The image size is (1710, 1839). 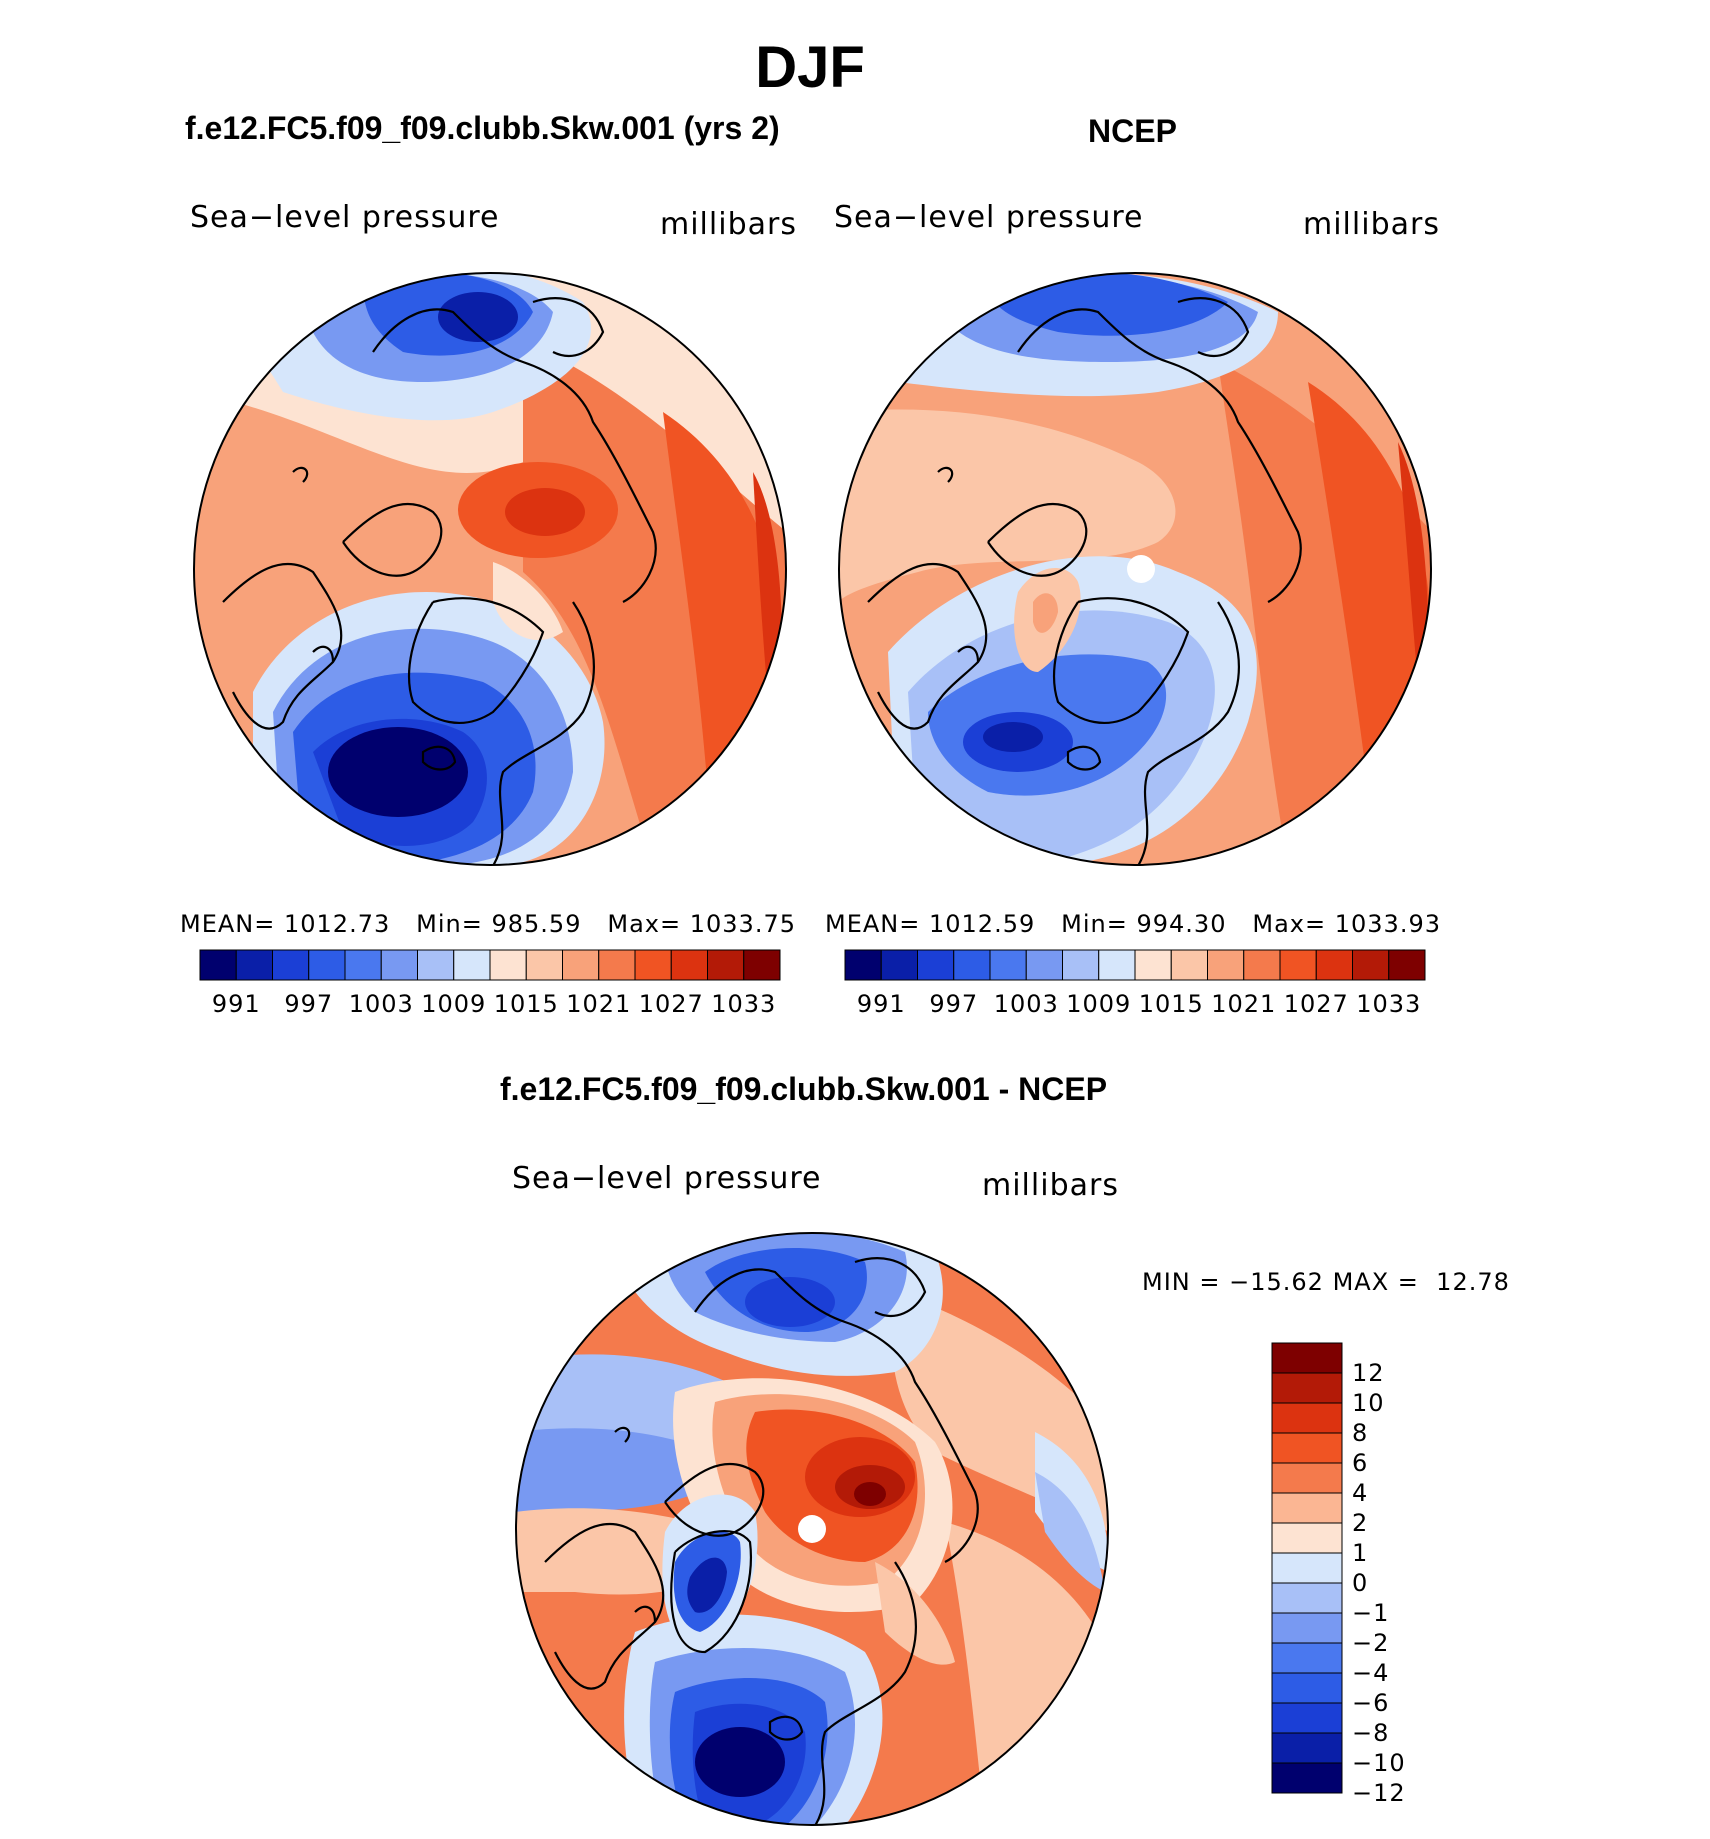 I want to click on colorbar-ncep-tick-label: 1015, so click(x=1171, y=1004).